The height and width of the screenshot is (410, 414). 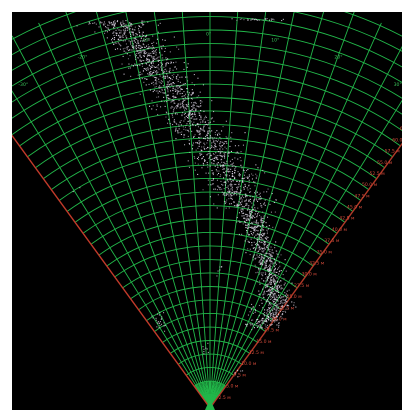 What do you see at coordinates (207, 87) in the screenshot?
I see `range-ring` at bounding box center [207, 87].